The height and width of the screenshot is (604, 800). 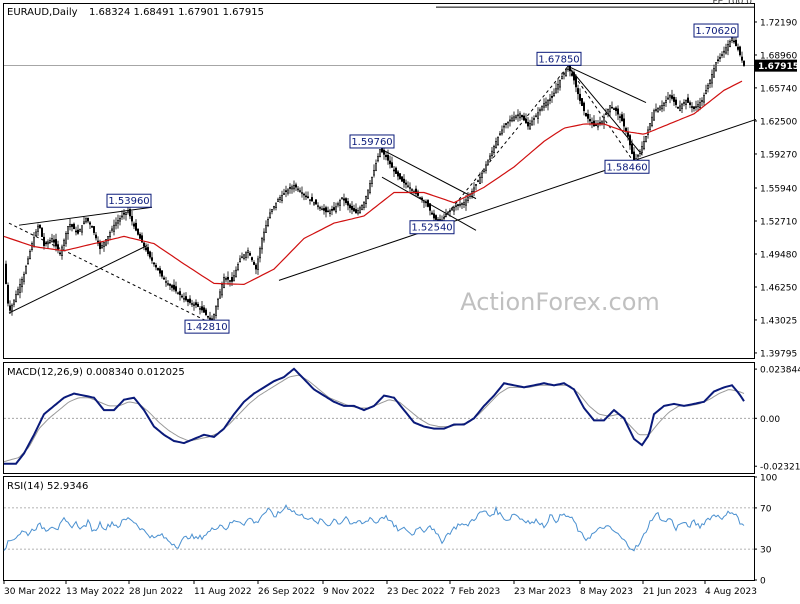 What do you see at coordinates (374, 416) in the screenshot?
I see `macd-line` at bounding box center [374, 416].